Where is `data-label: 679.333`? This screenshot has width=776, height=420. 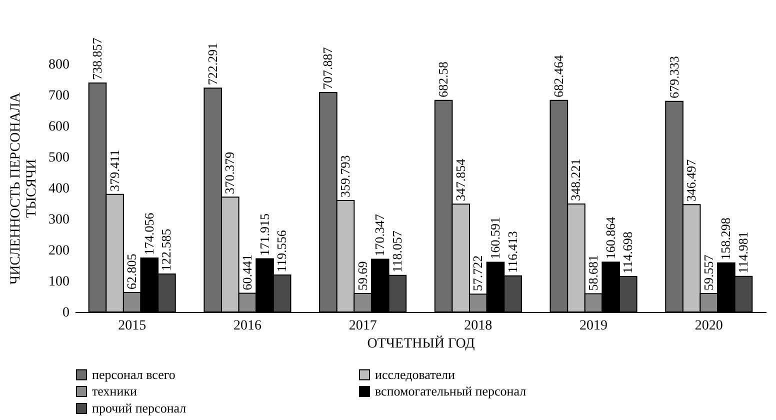
data-label: 679.333 is located at coordinates (674, 77).